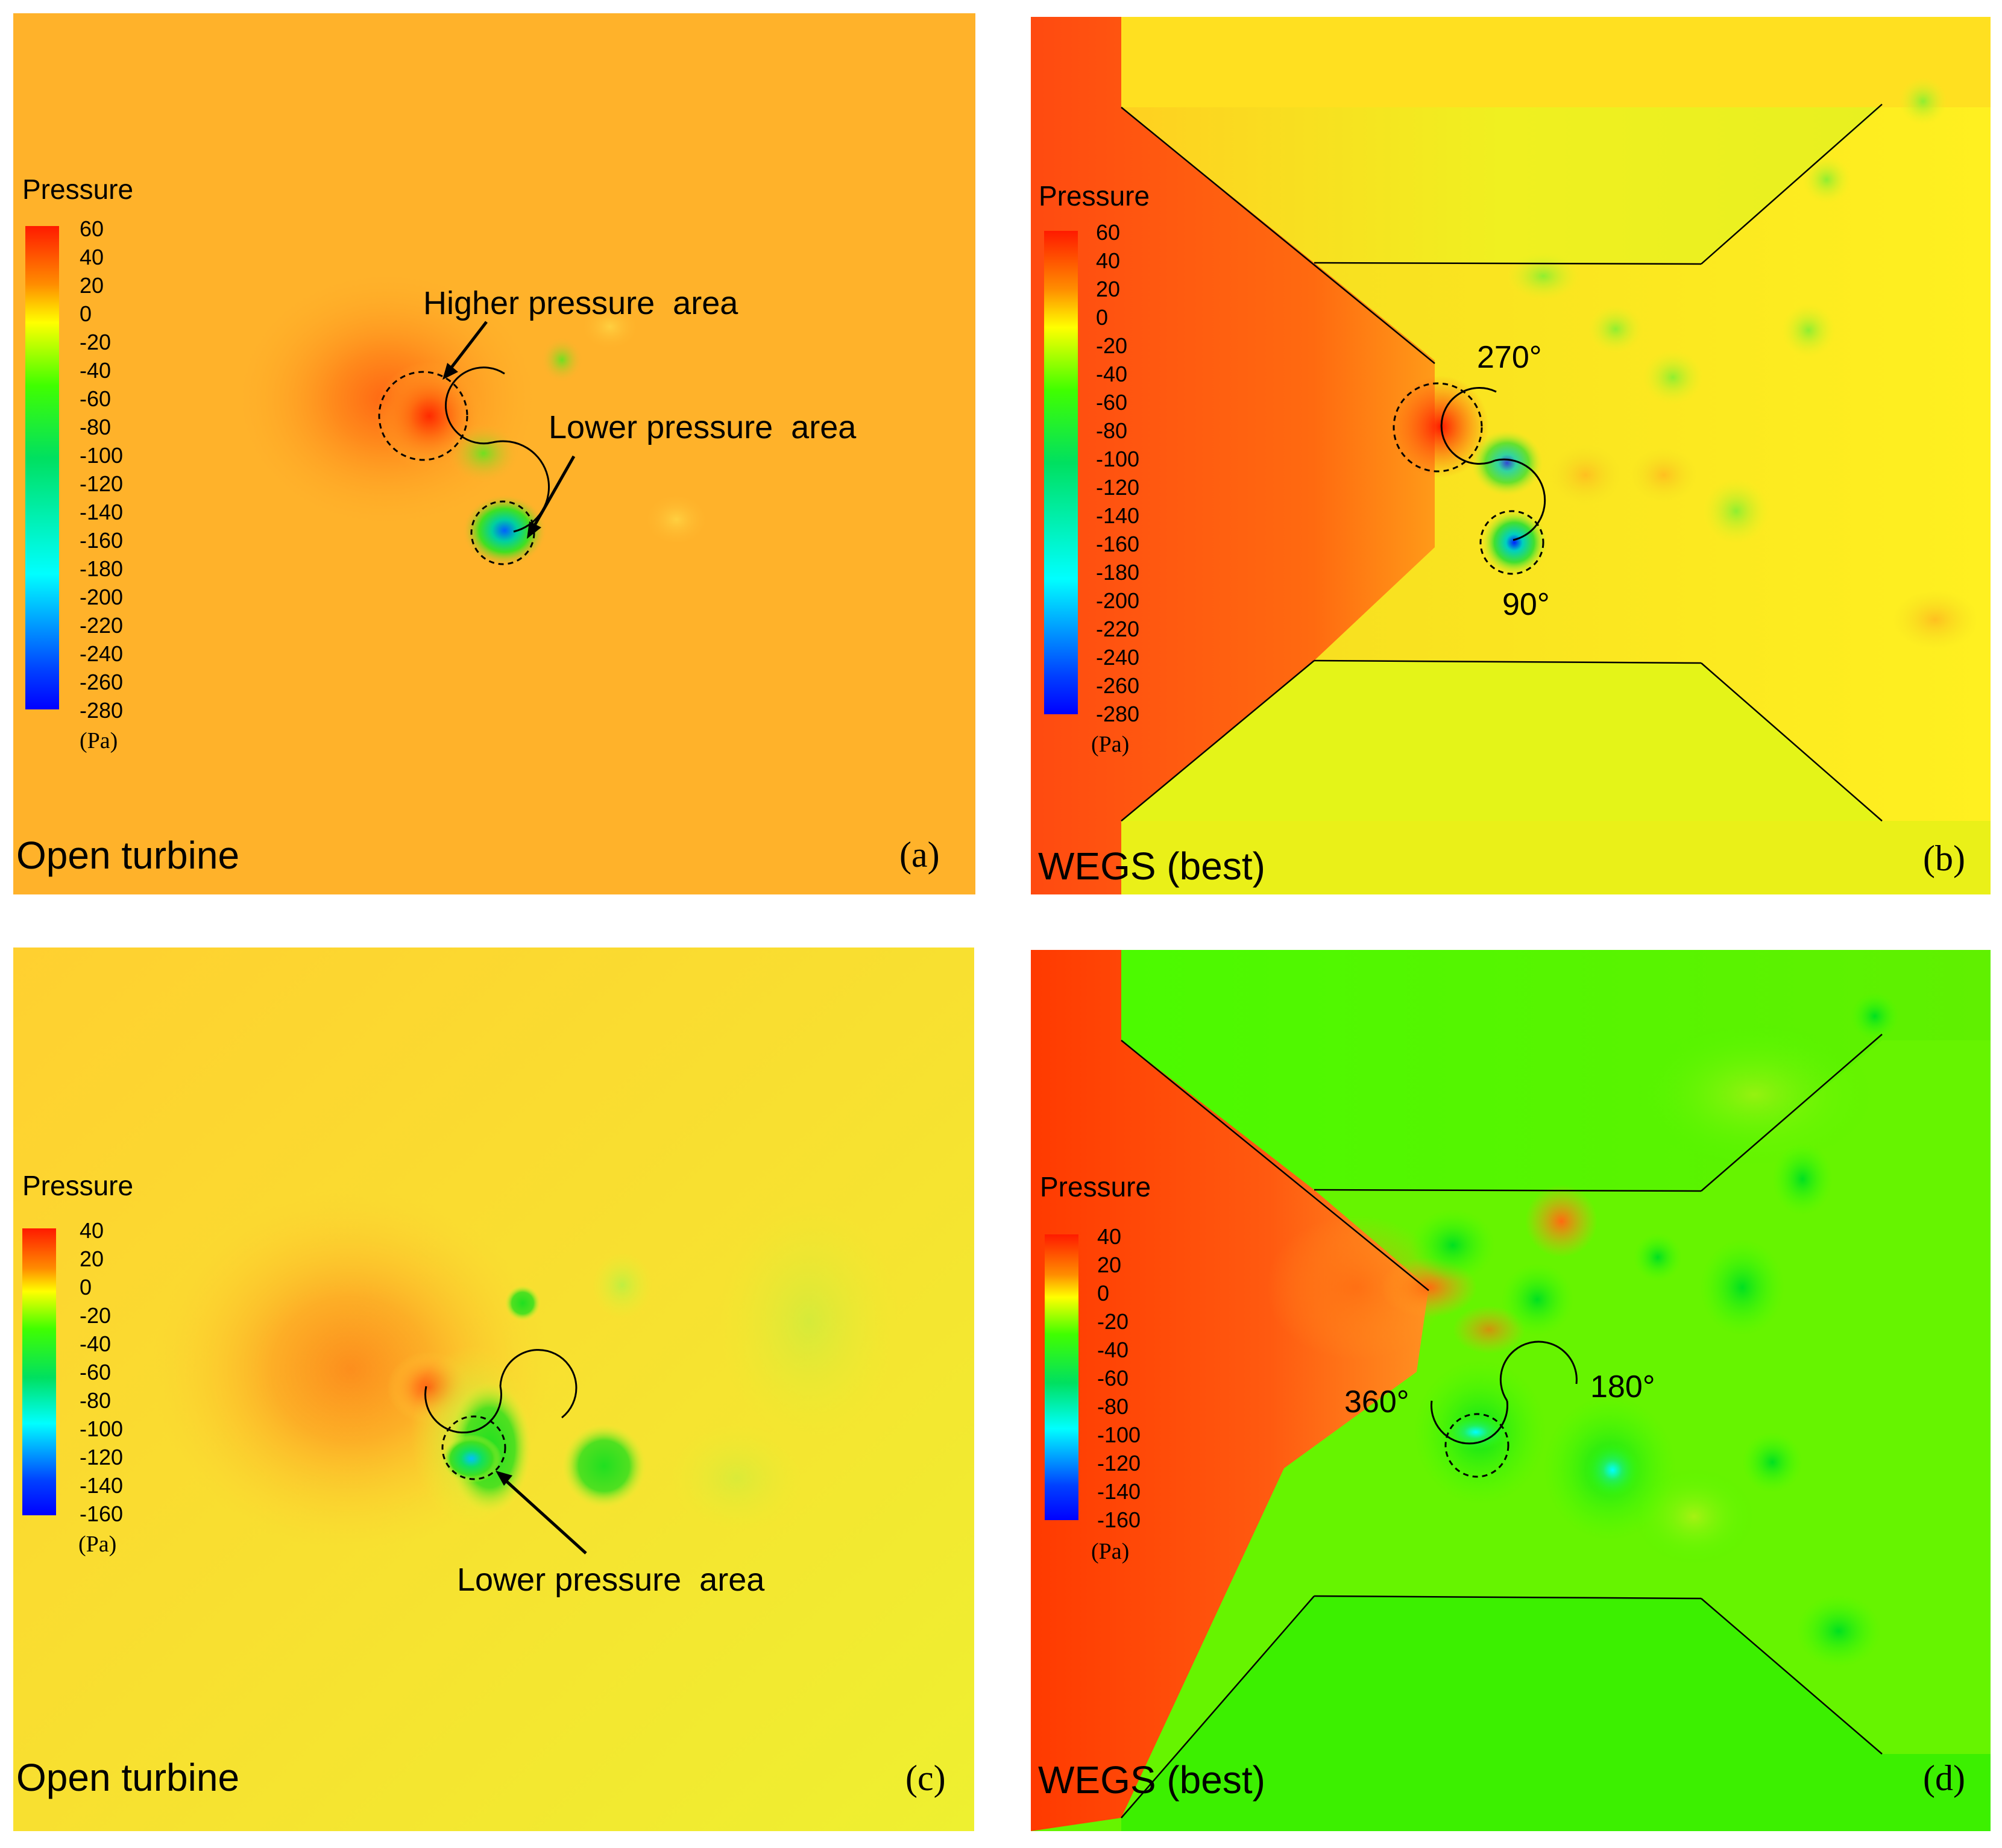 Image resolution: width=2002 pixels, height=1848 pixels. What do you see at coordinates (919, 855) in the screenshot?
I see `panel-letter: (a)` at bounding box center [919, 855].